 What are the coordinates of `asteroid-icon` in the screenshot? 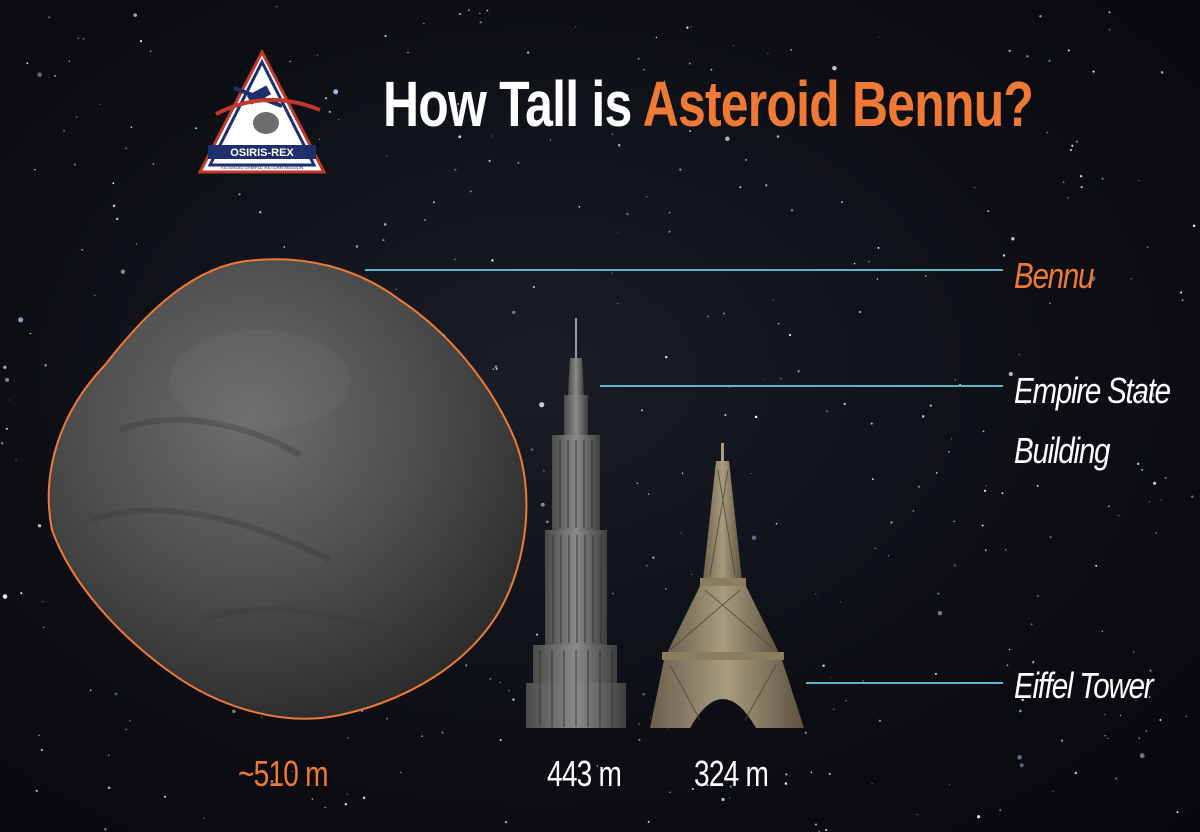 It's located at (266, 123).